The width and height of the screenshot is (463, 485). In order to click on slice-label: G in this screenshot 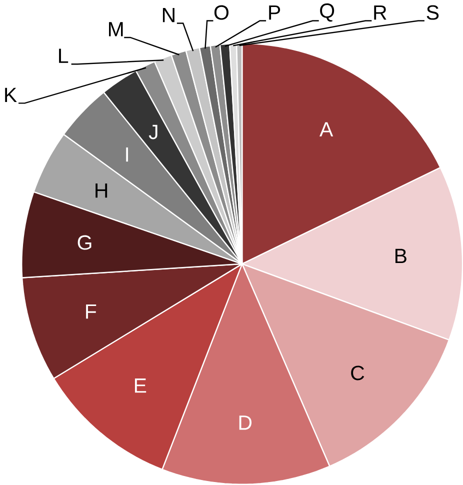, I will do `click(85, 242)`.